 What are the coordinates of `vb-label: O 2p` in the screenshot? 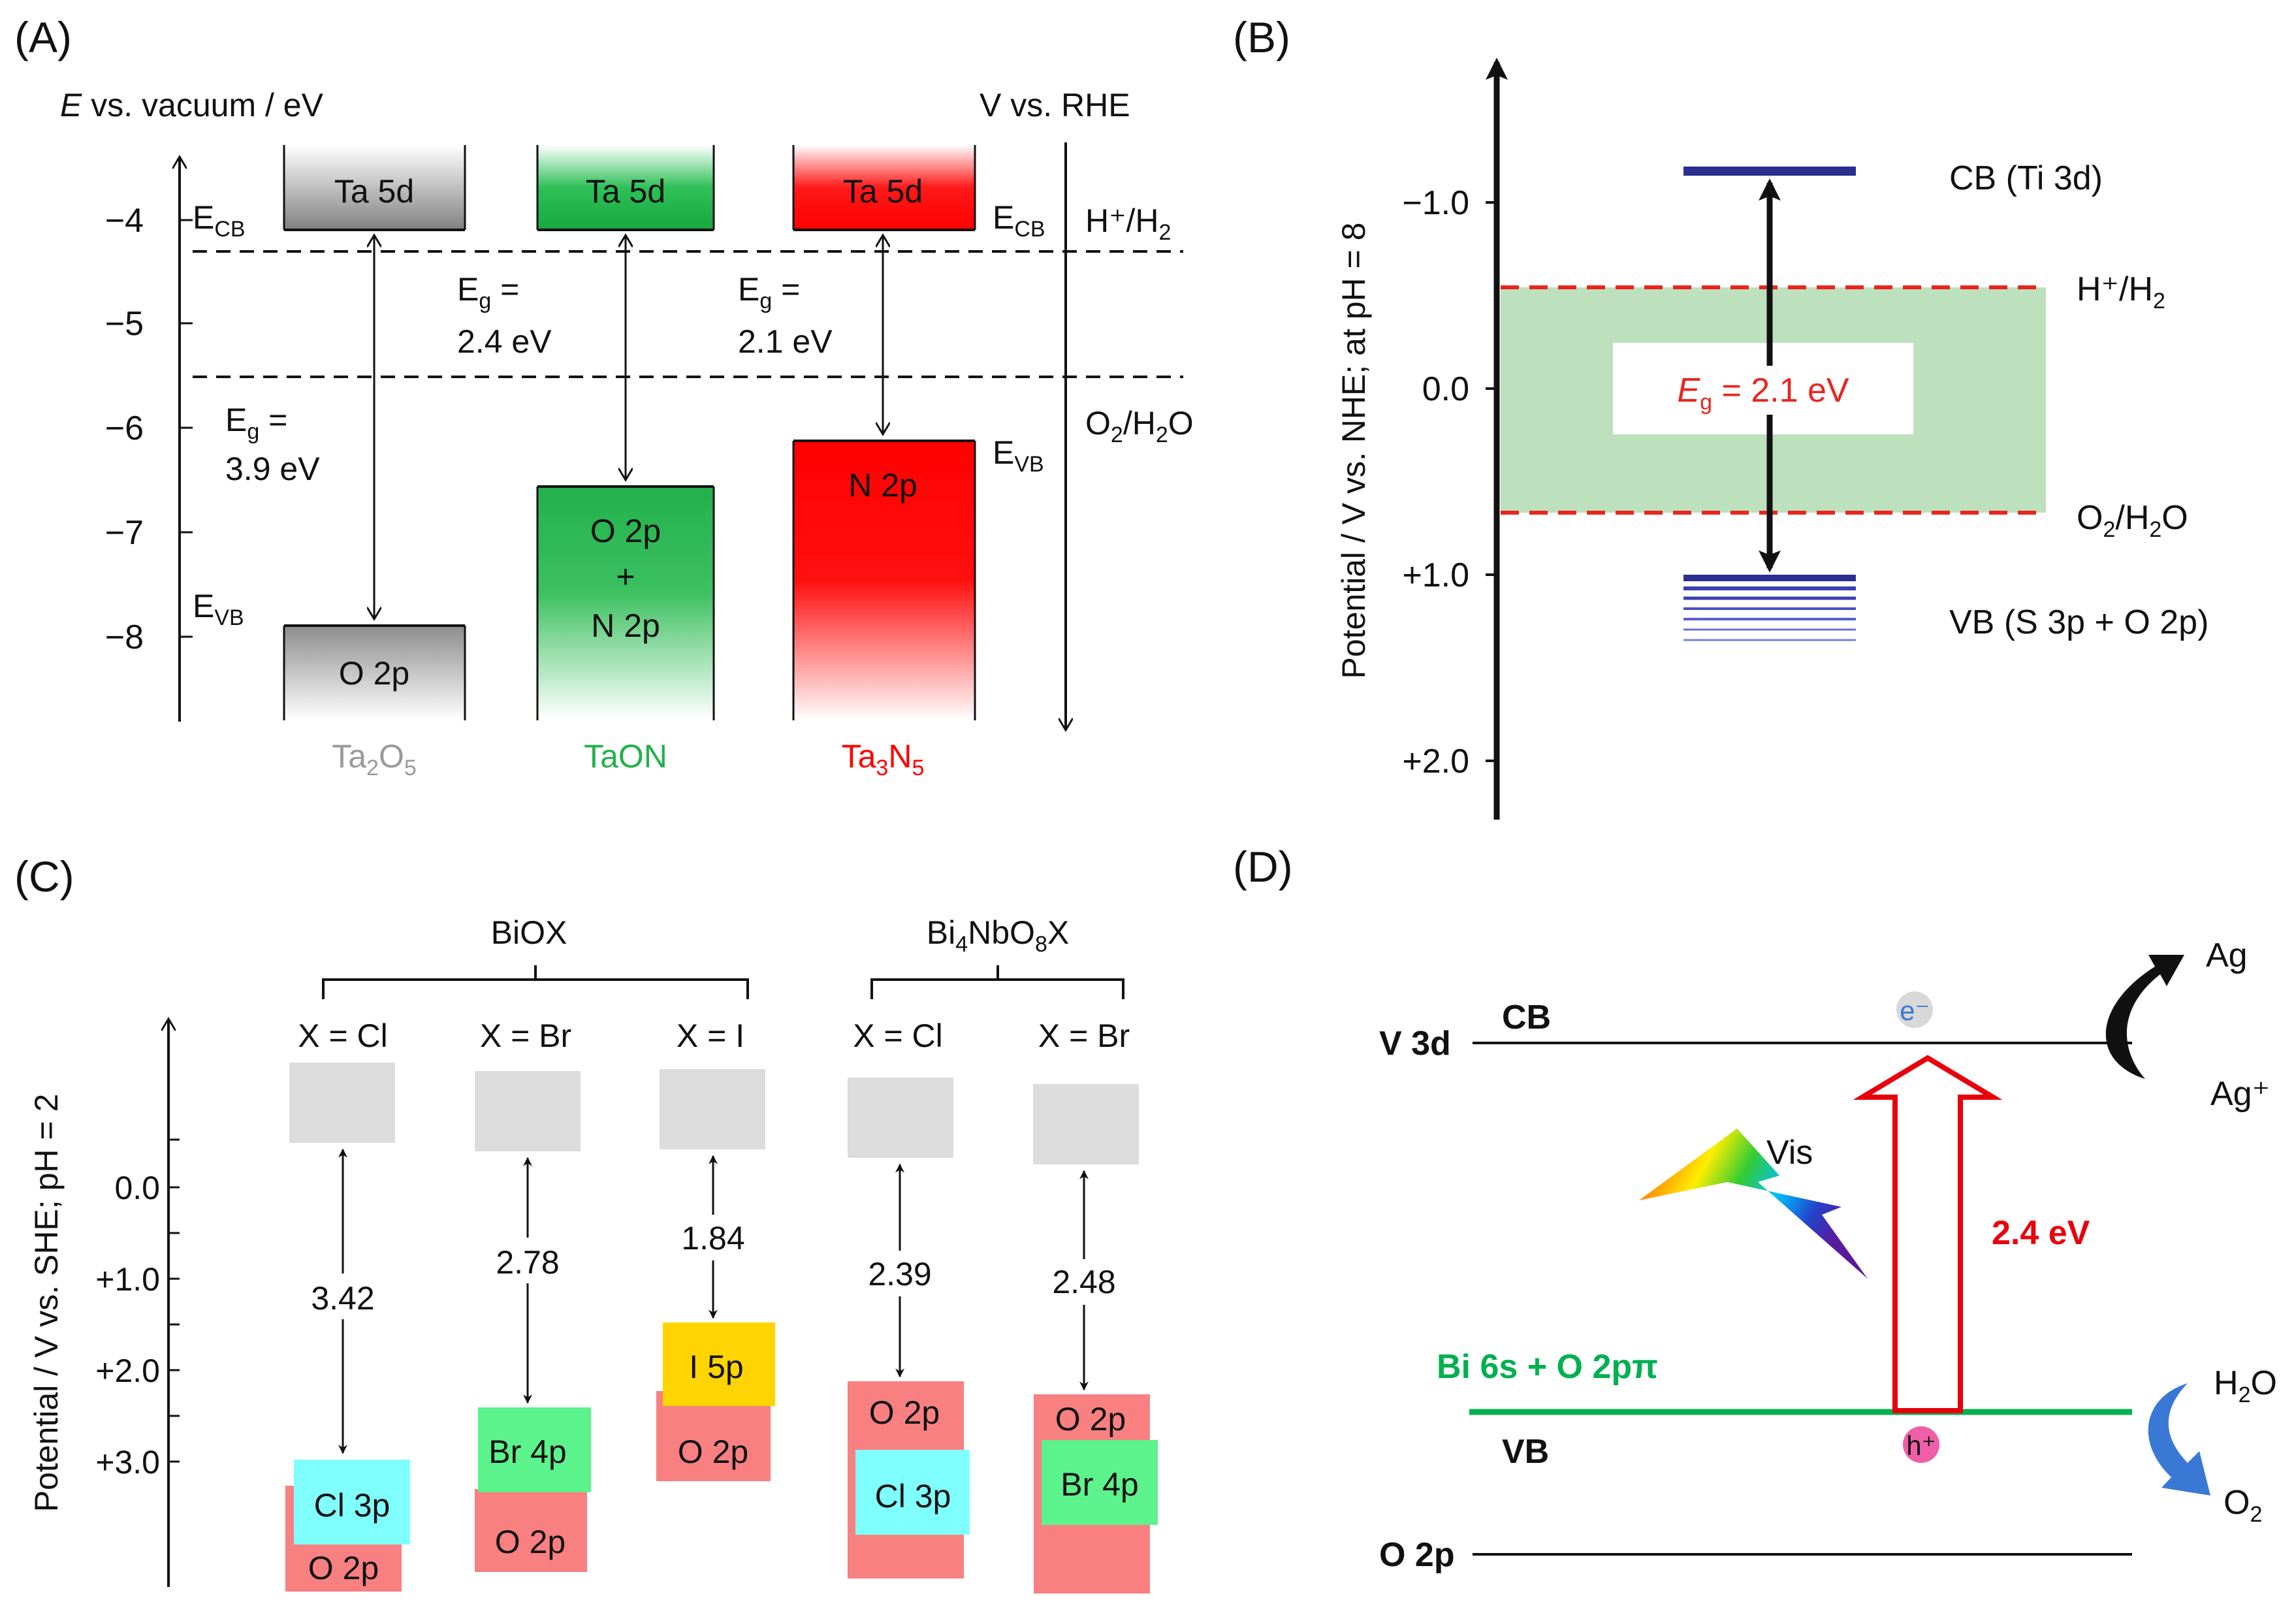 It's located at (374, 674).